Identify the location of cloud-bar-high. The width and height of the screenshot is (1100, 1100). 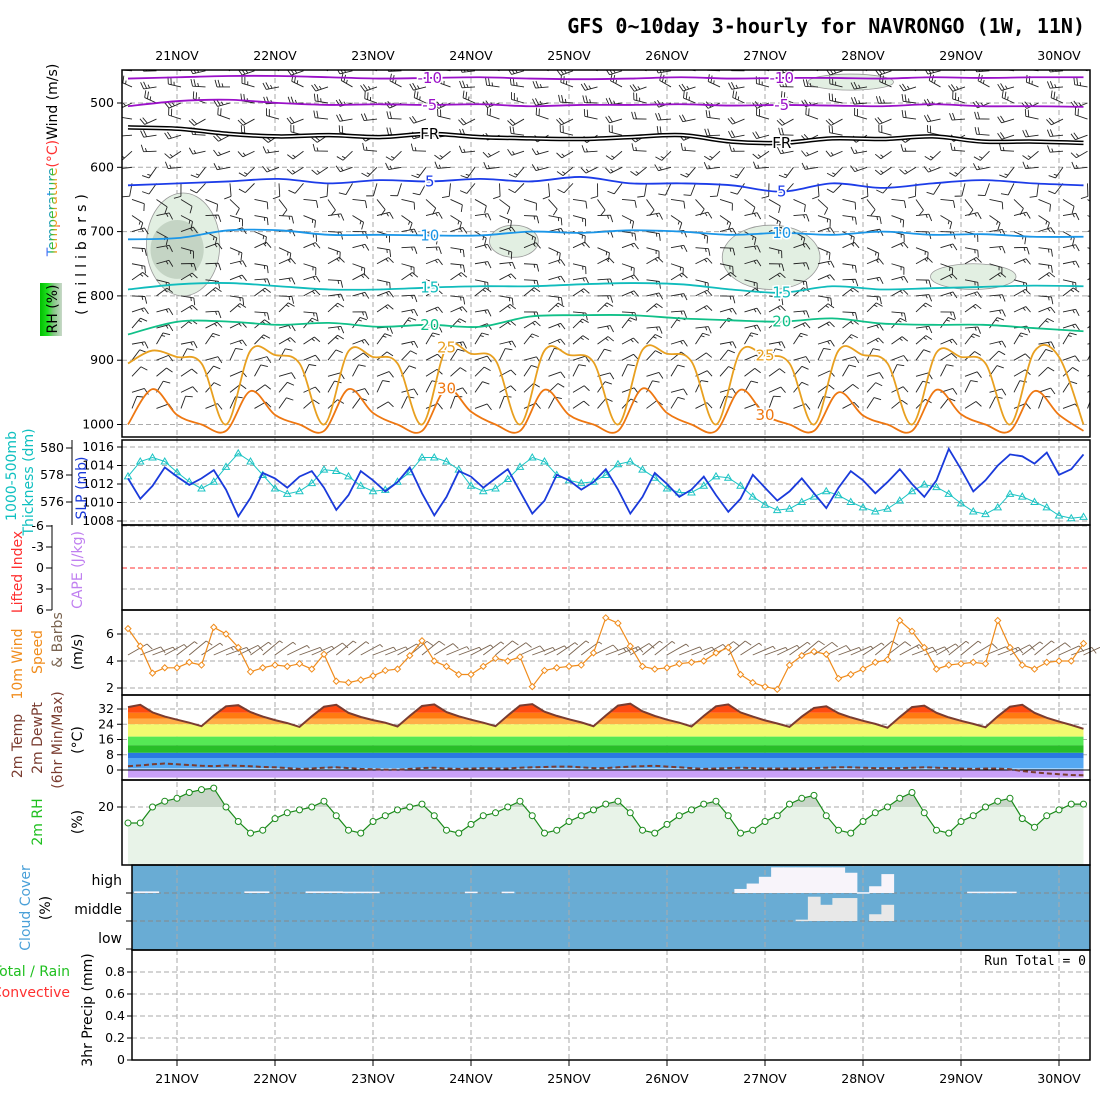
(839, 880).